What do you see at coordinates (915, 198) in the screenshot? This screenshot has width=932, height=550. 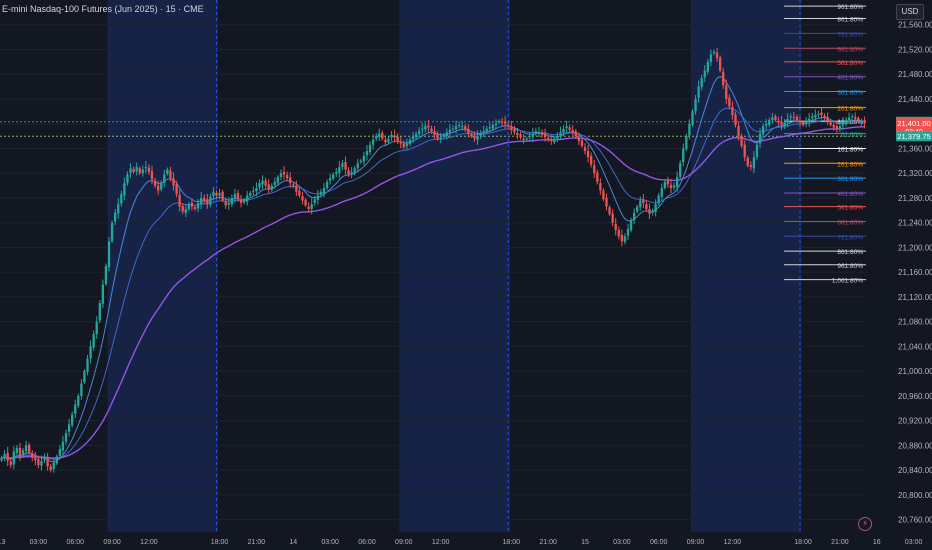 I see `y-tick-label: 21,280.00` at bounding box center [915, 198].